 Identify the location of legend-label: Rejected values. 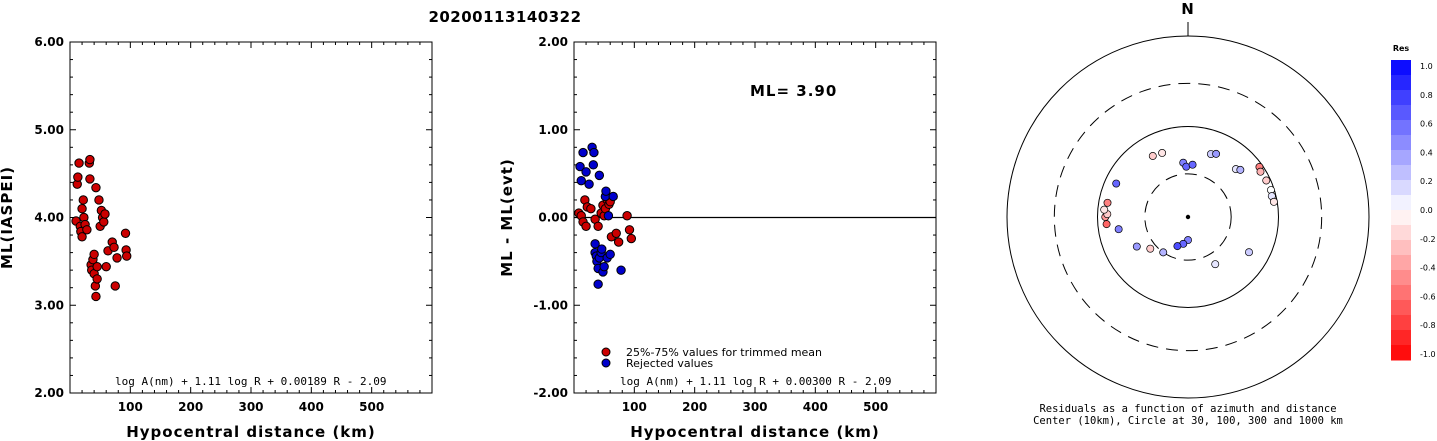
(669, 363).